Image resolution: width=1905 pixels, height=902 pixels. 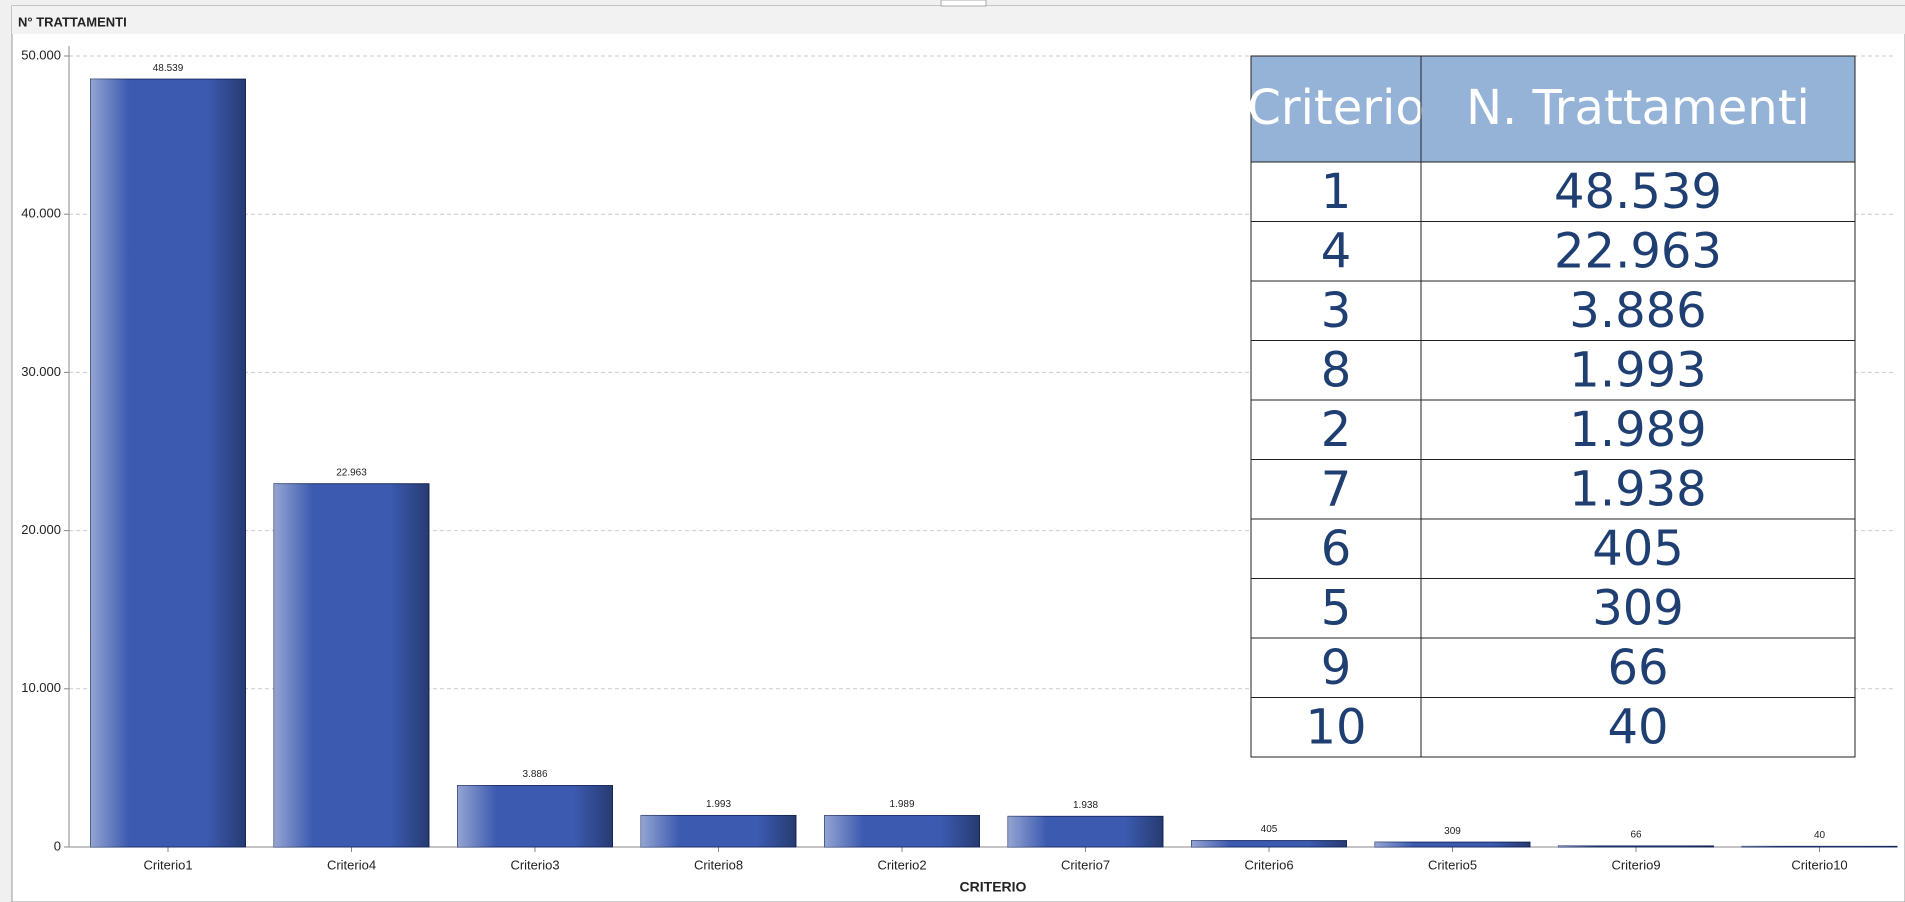 What do you see at coordinates (1636, 835) in the screenshot?
I see `value-label: 66` at bounding box center [1636, 835].